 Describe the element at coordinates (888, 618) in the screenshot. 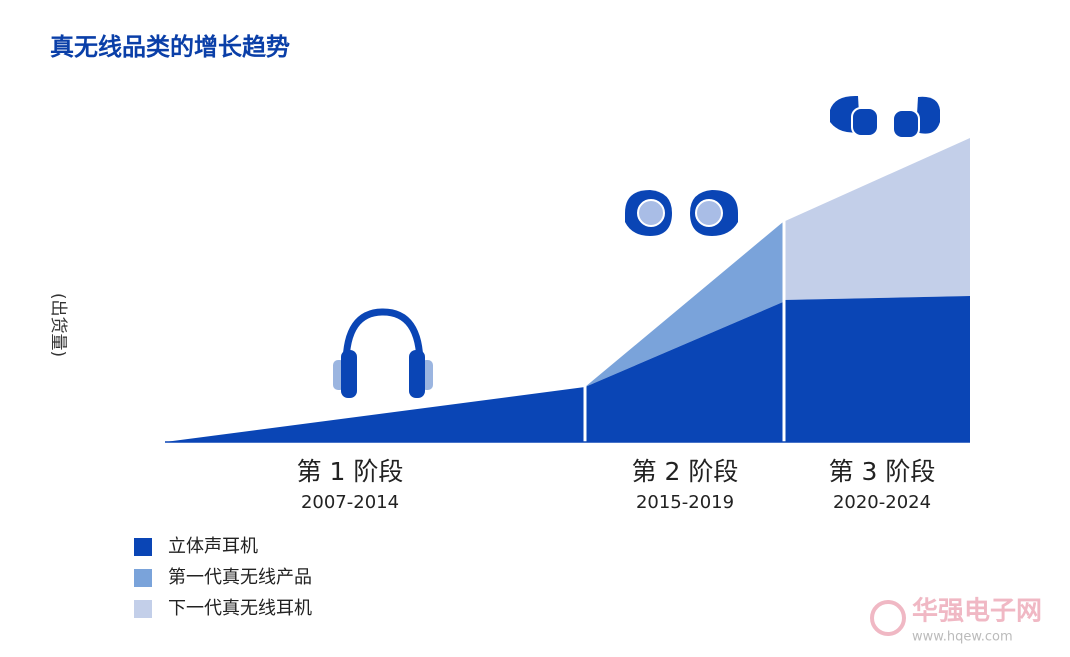

I see `watermark-logo` at that location.